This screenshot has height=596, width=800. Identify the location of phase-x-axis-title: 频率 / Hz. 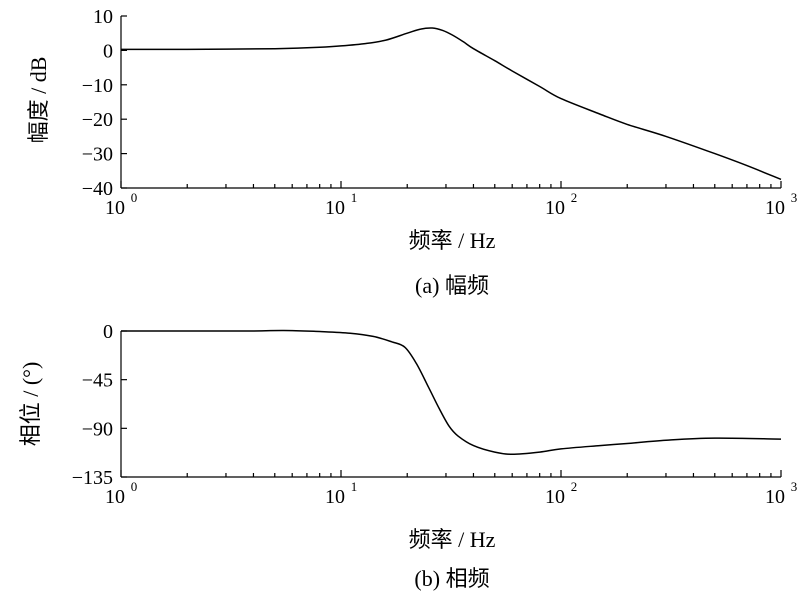
(452, 539).